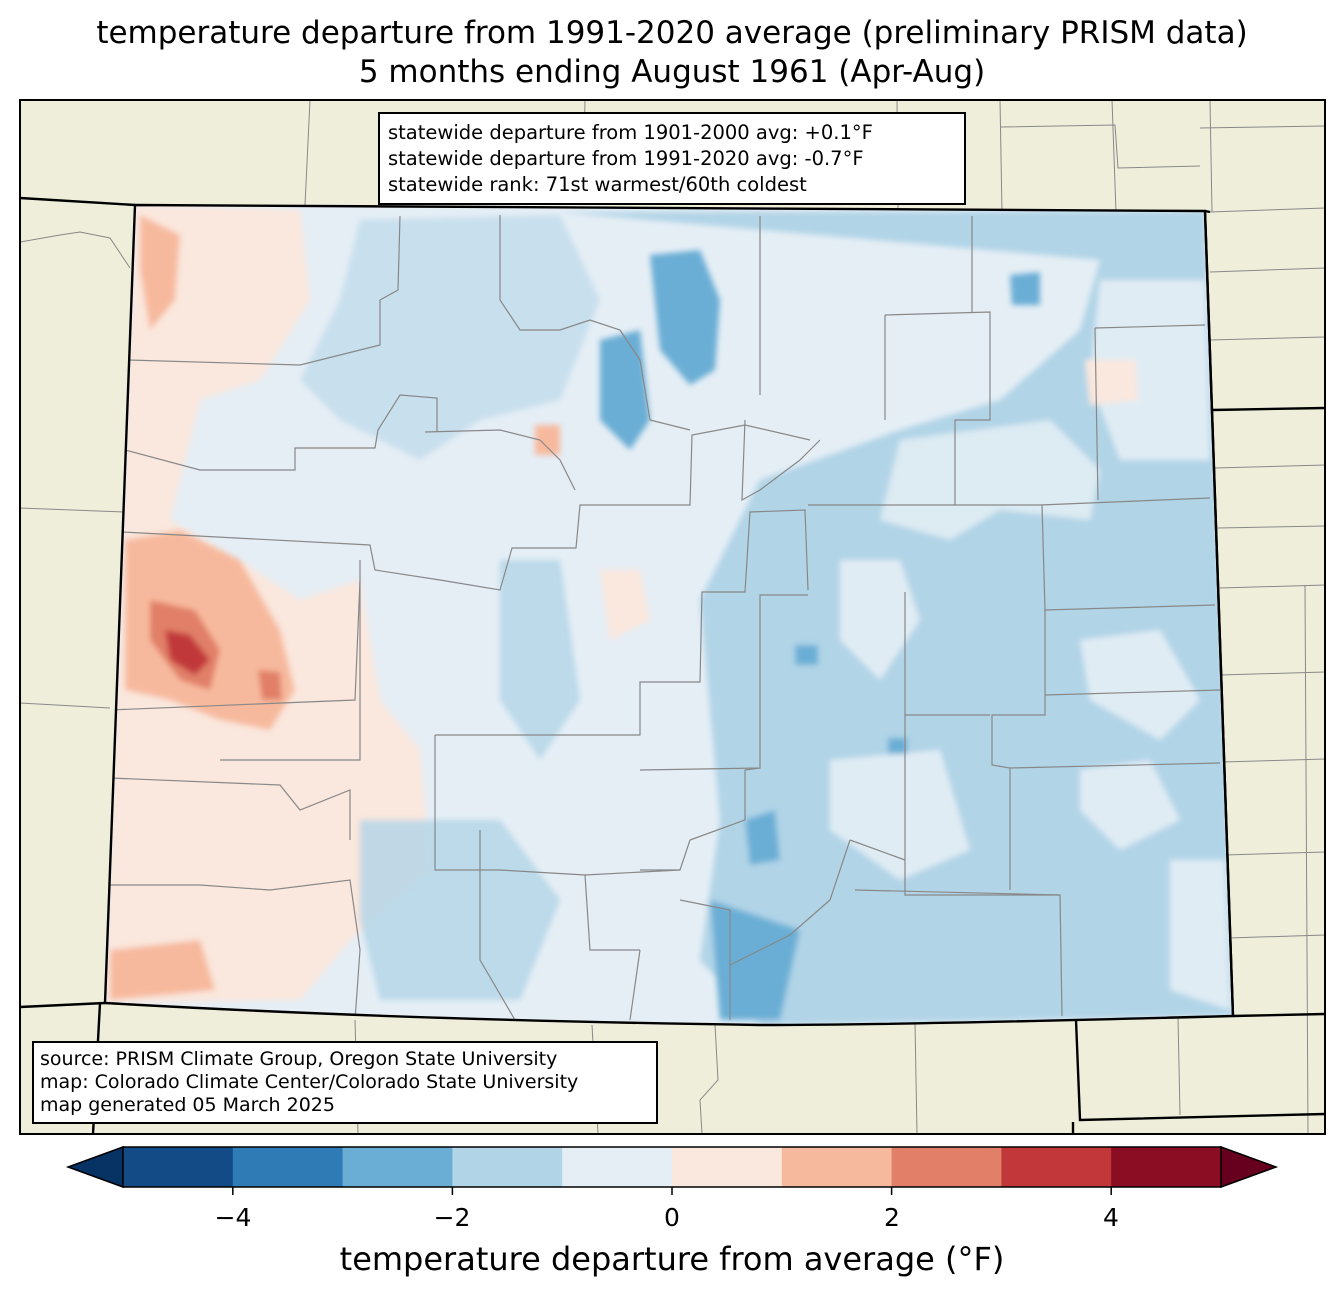  I want to click on colorbar-tick-label: 2, so click(892, 1217).